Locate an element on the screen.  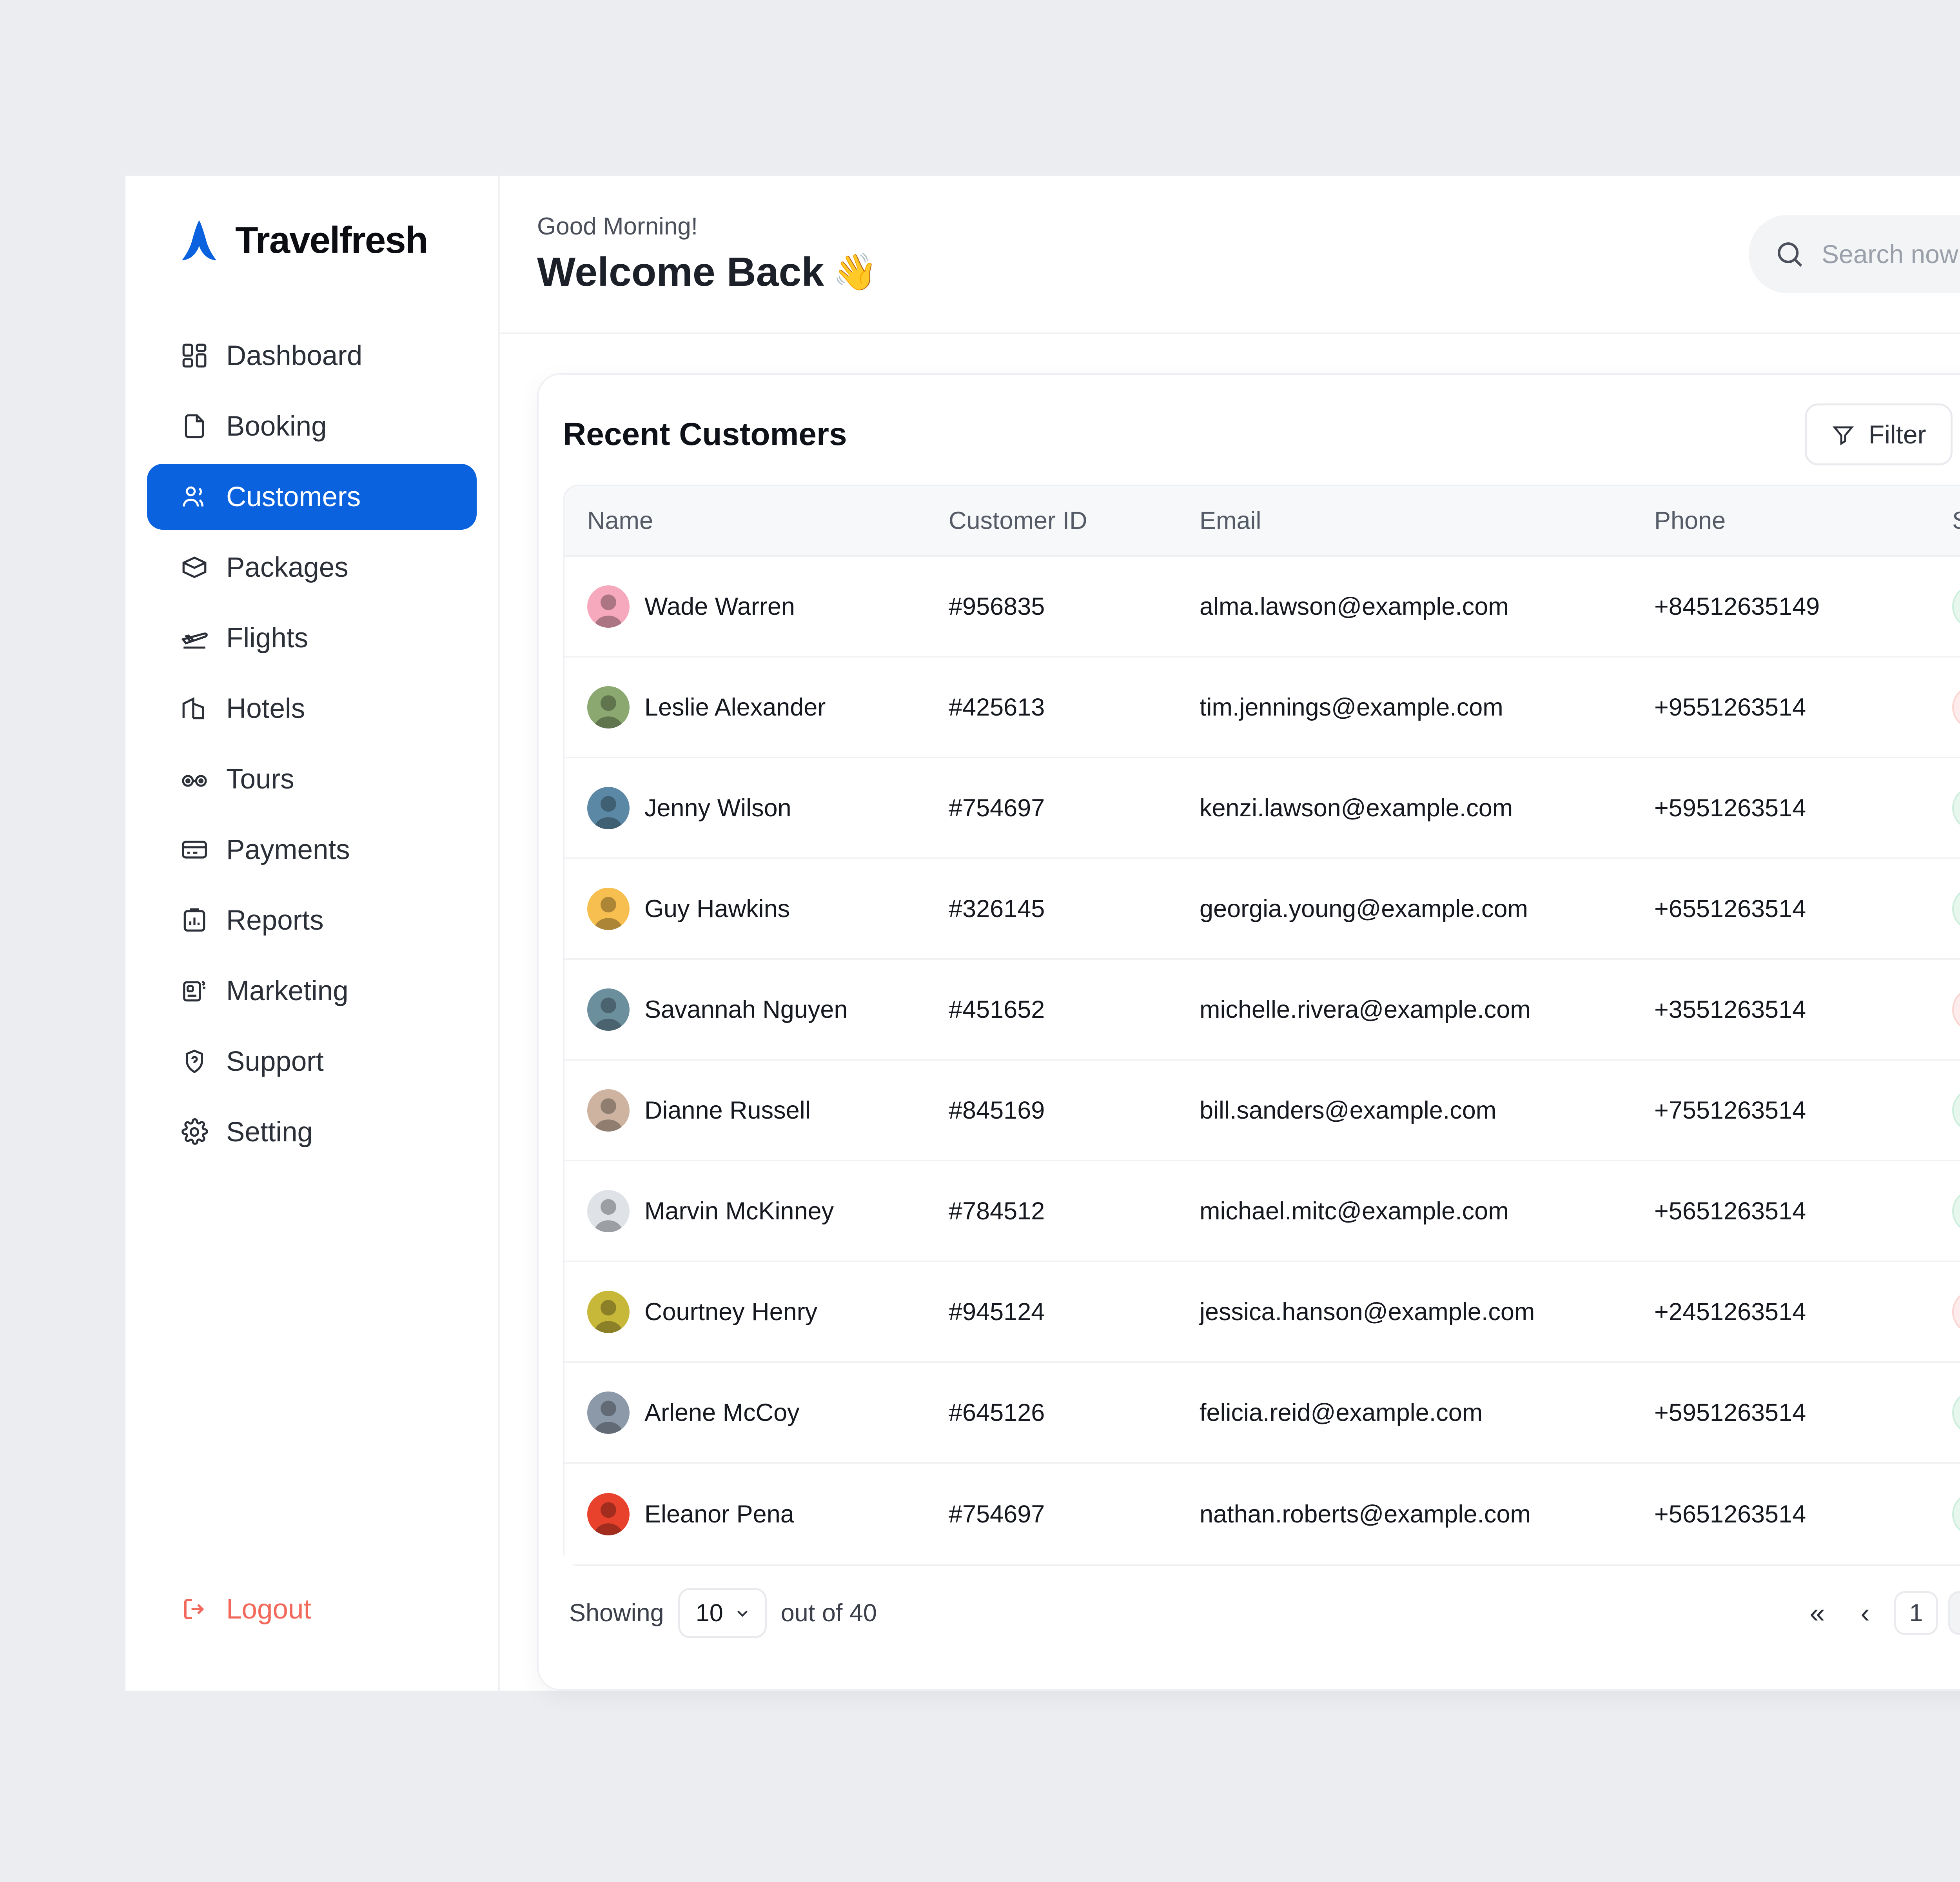
row-customer-id: #845169 is located at coordinates (997, 1110).